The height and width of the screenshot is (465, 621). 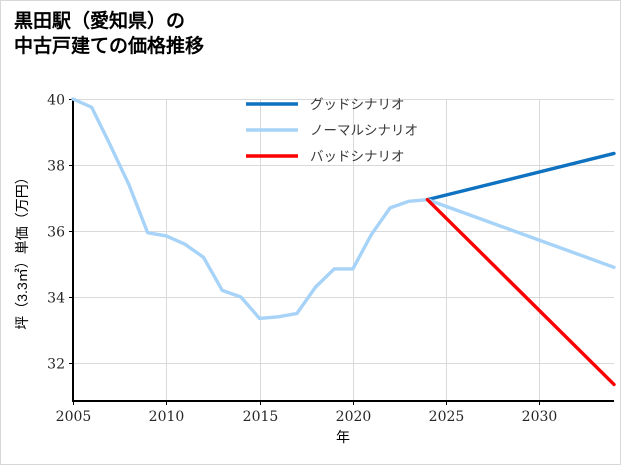 I want to click on x-tick-label: 2005, so click(x=74, y=417).